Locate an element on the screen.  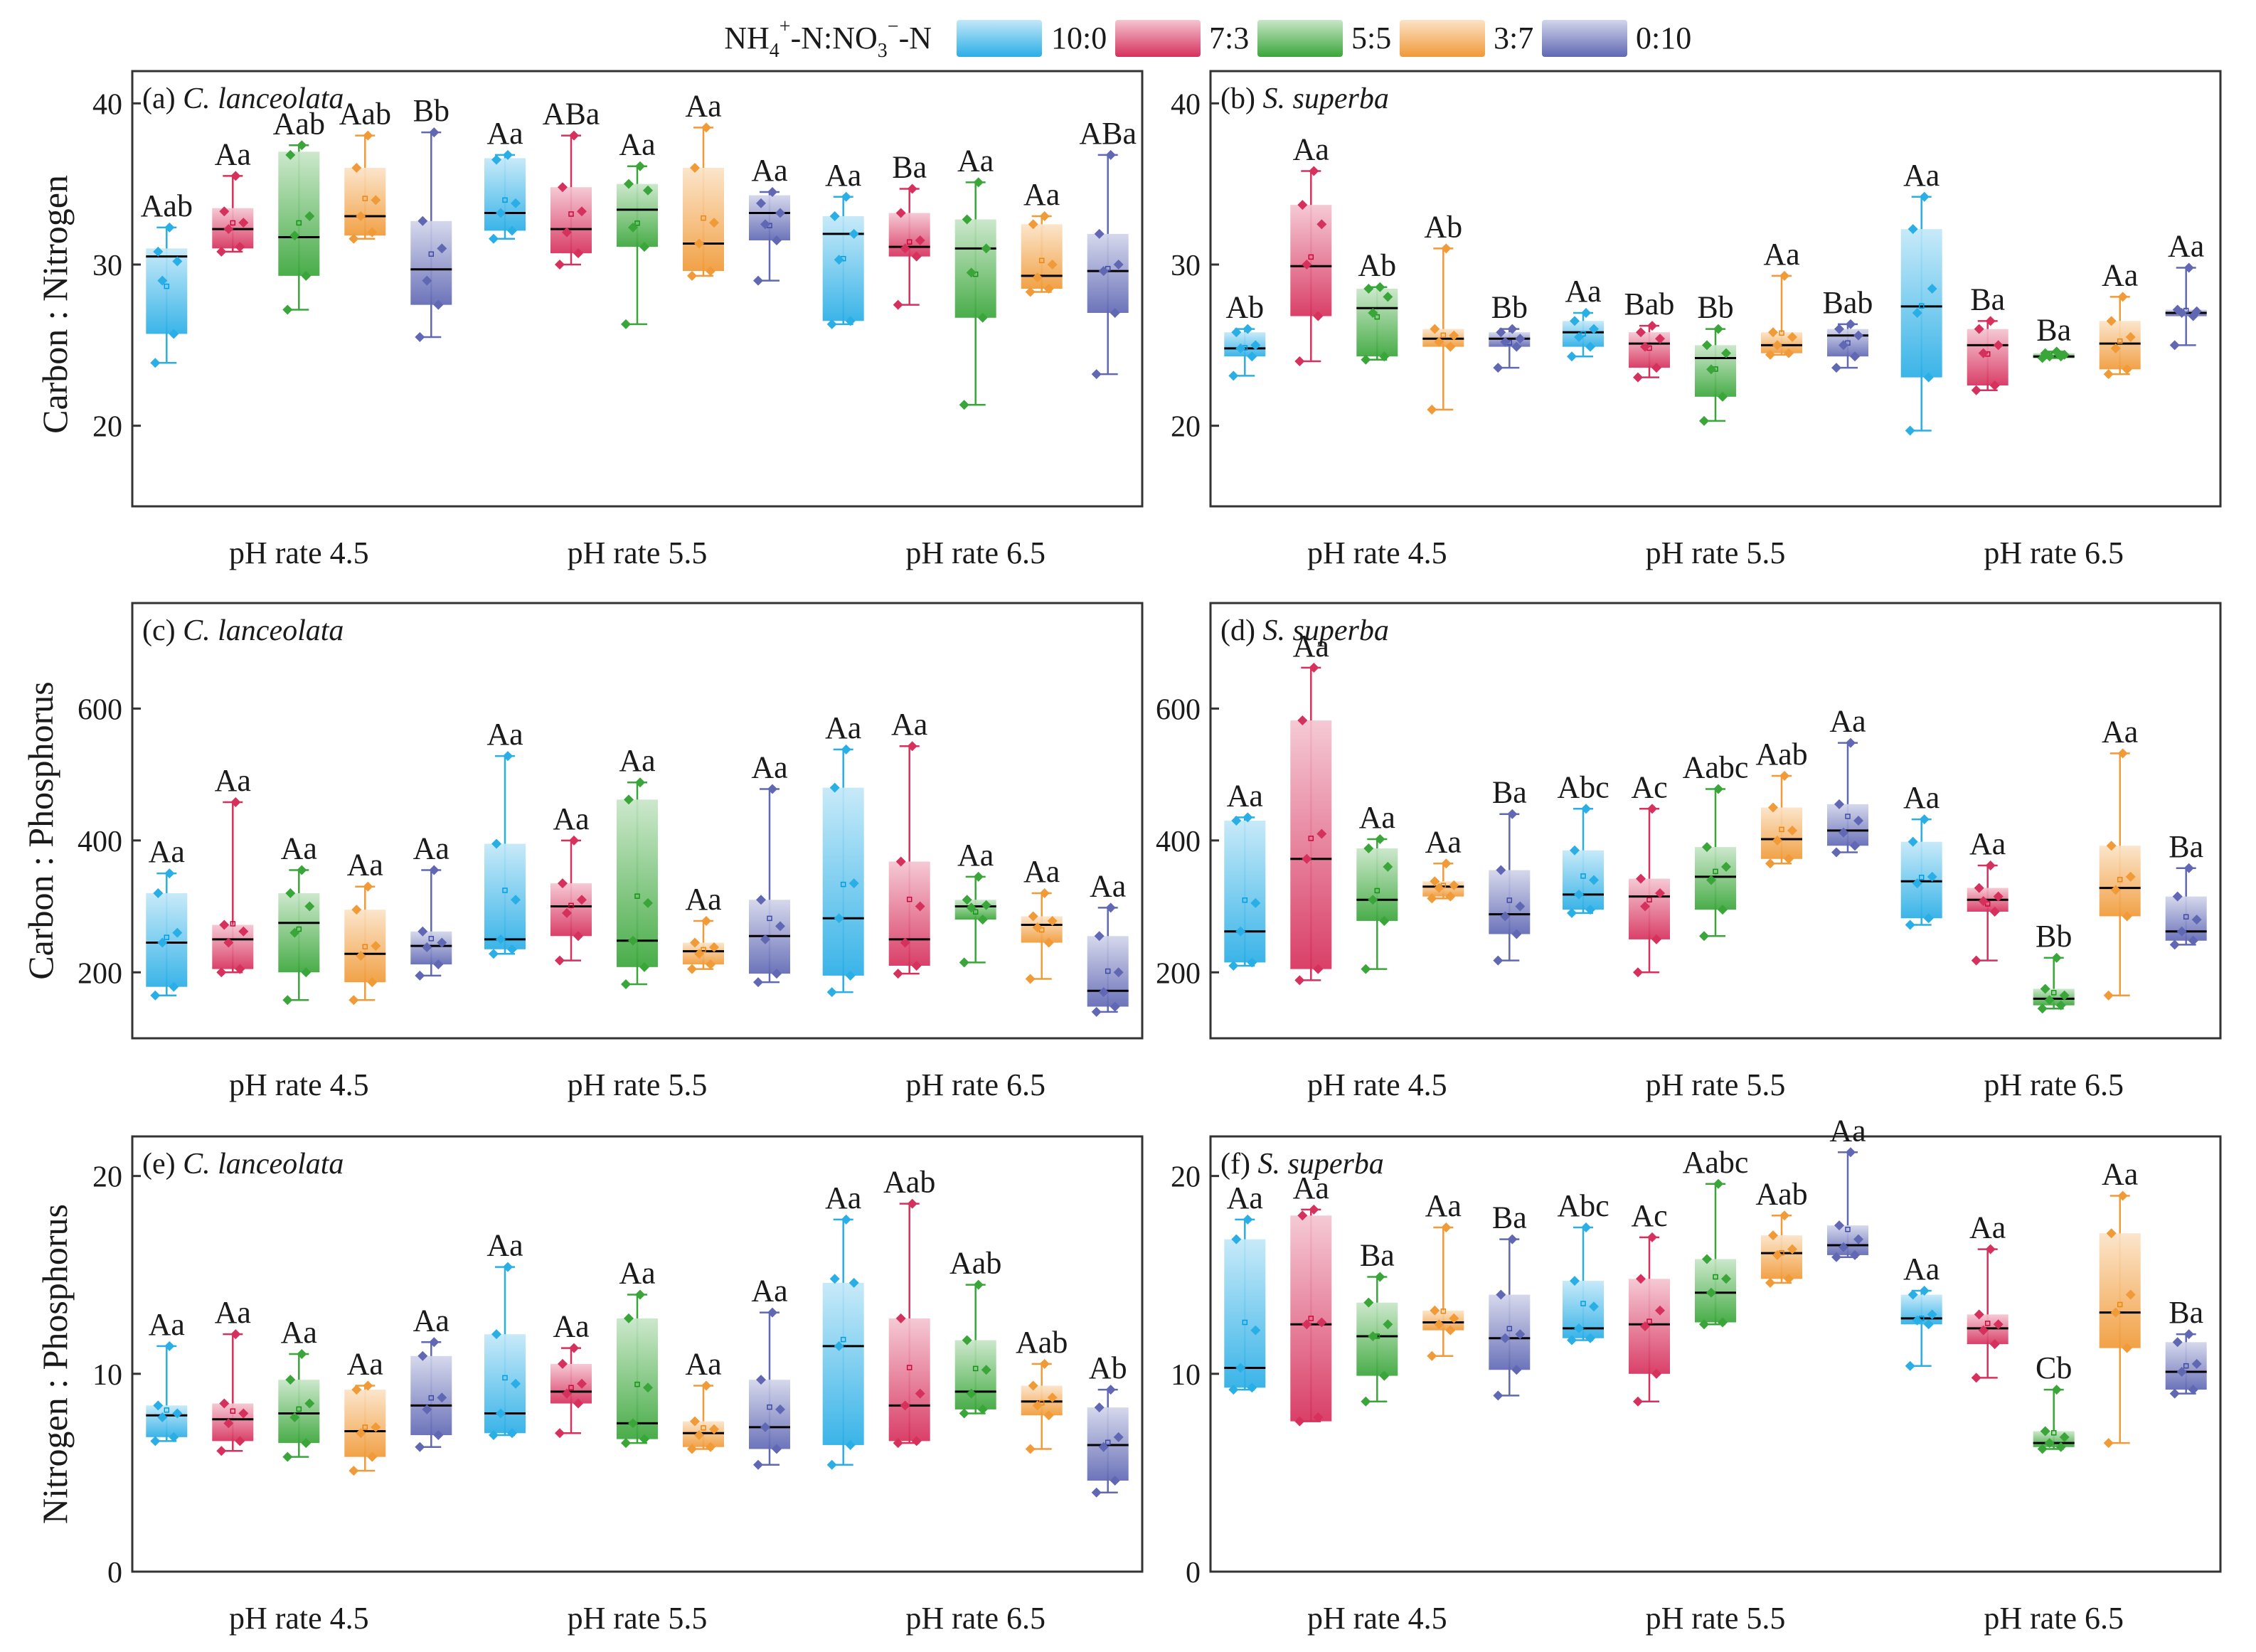
panel-letter: (b) is located at coordinates (1241, 98).